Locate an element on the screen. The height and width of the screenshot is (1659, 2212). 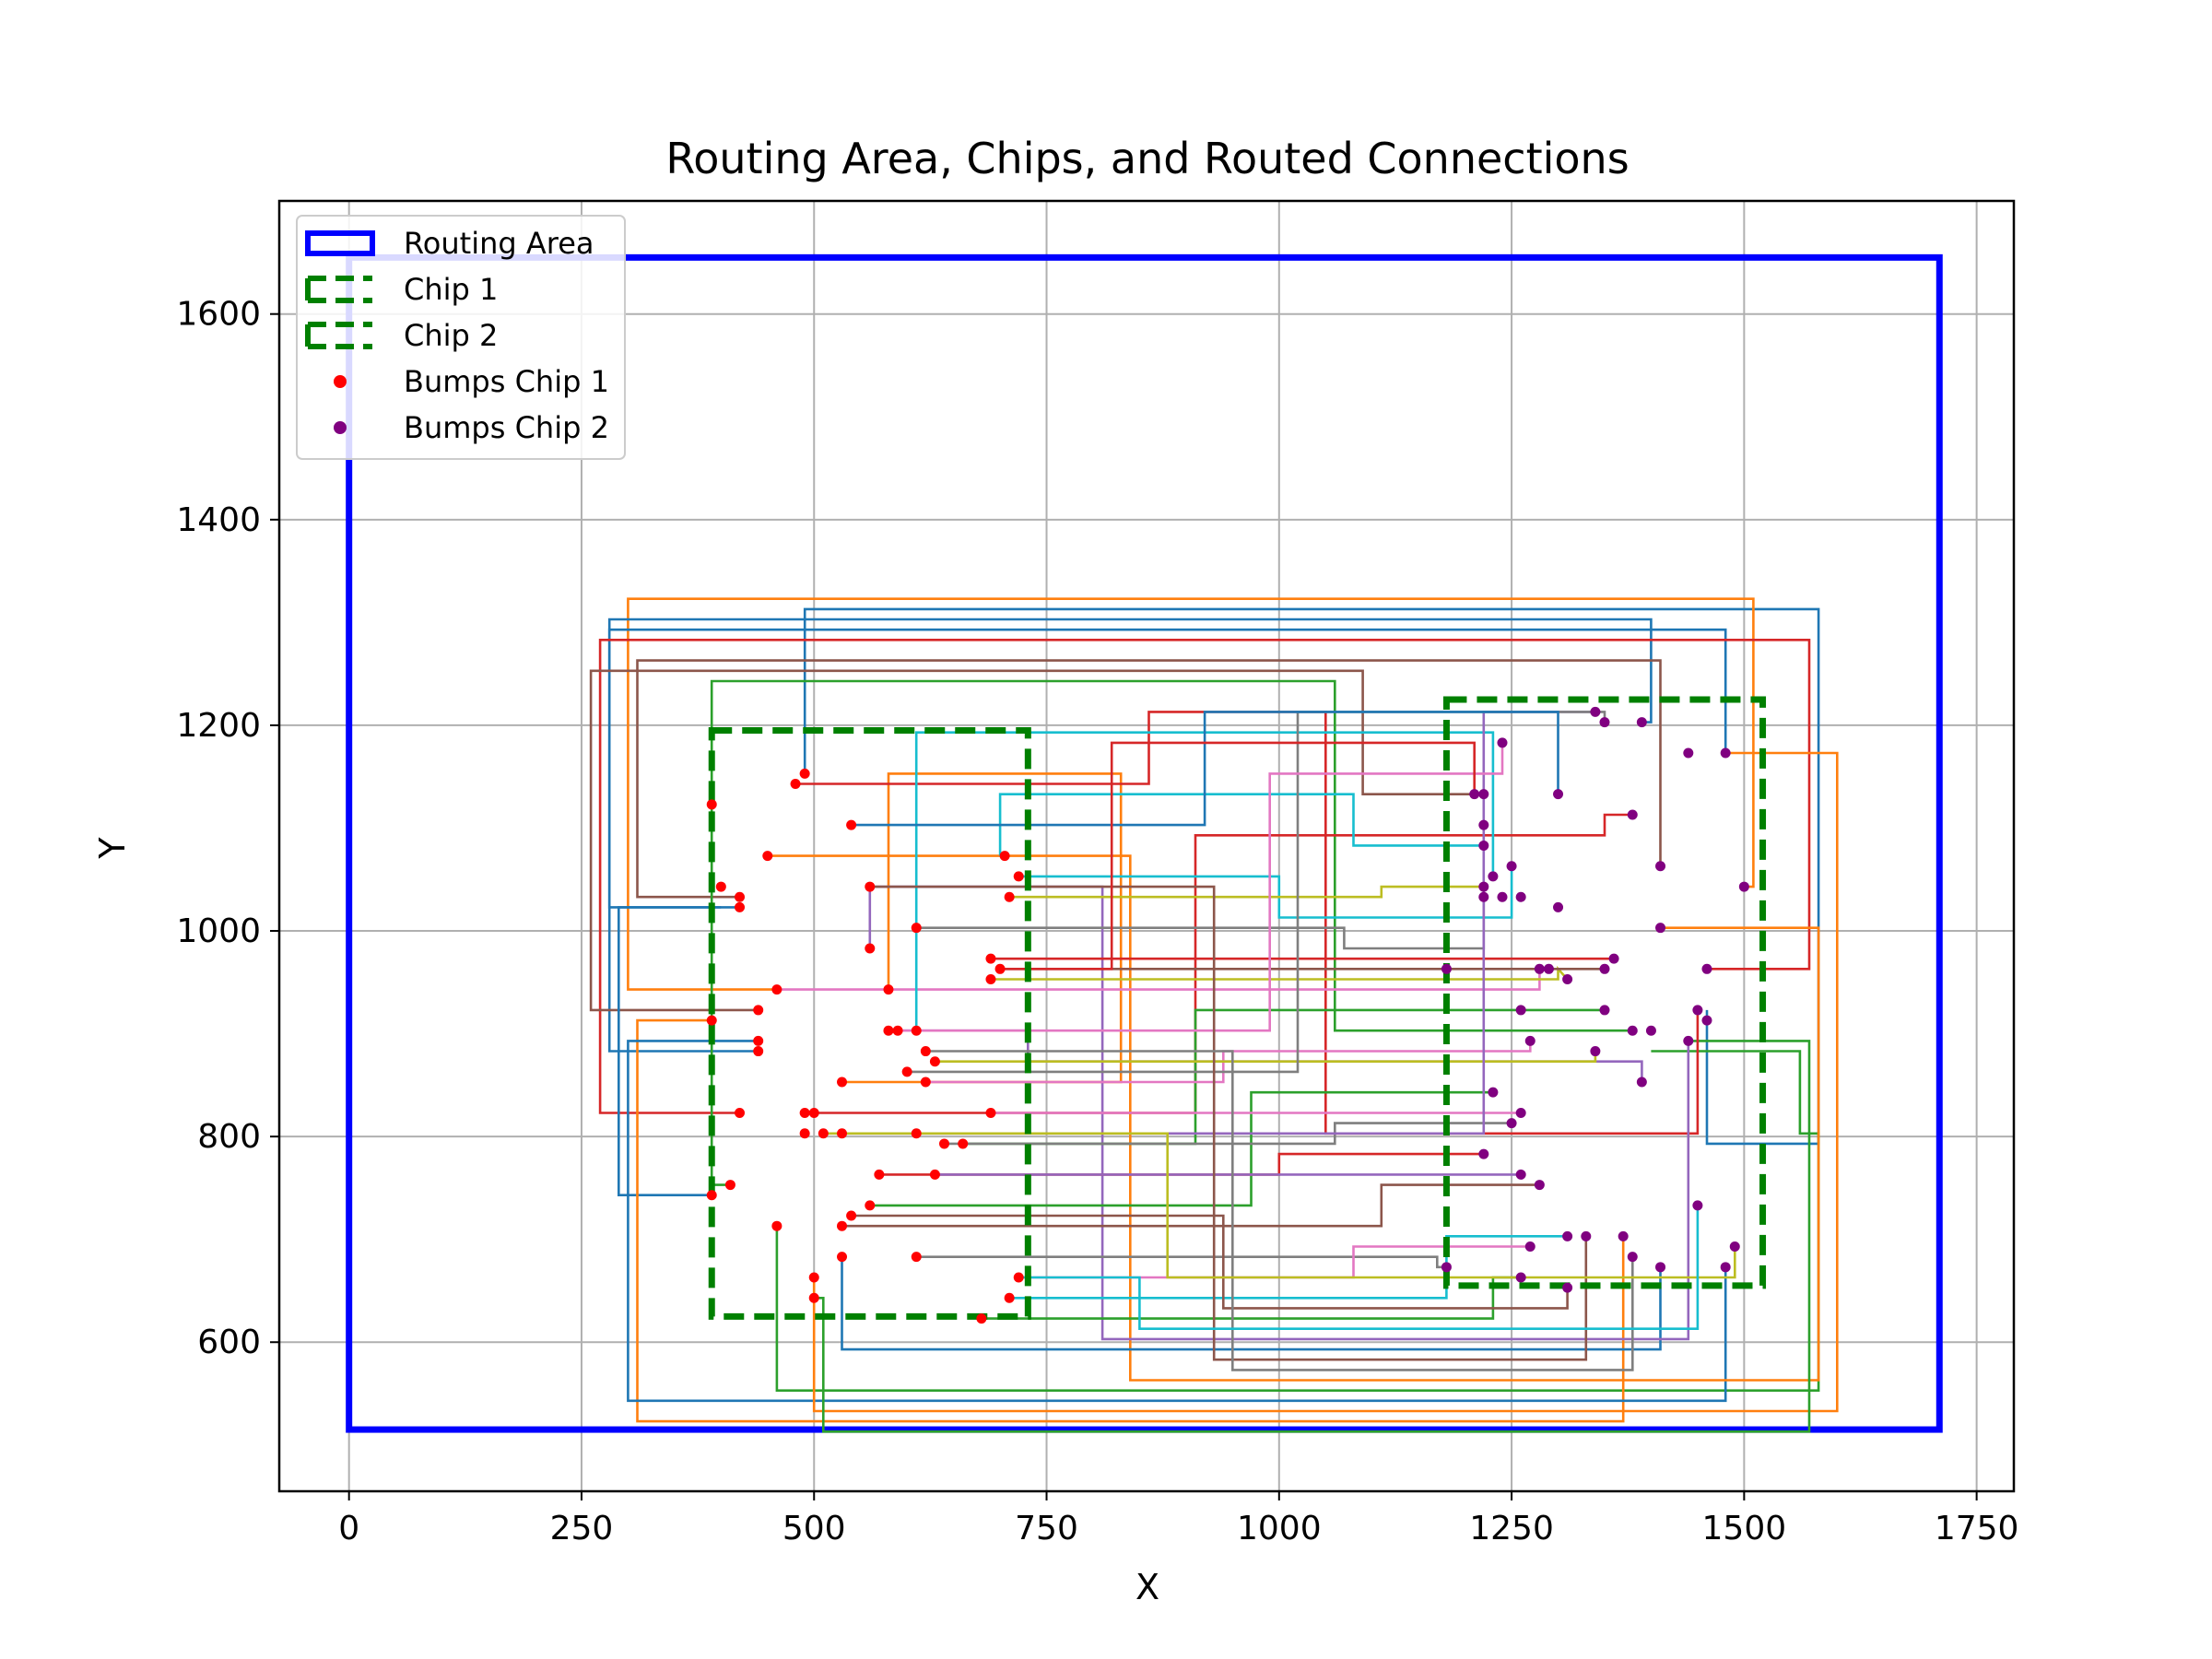
x-tick-label: 1500 is located at coordinates (1744, 1528).